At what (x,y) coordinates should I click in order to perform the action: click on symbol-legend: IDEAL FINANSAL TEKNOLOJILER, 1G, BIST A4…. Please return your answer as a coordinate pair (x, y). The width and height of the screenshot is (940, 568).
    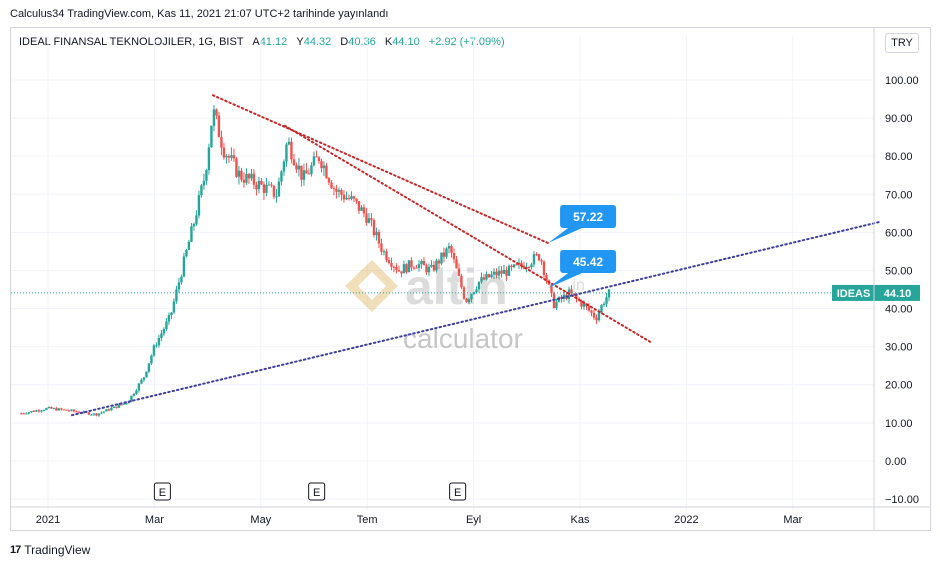
    Looking at the image, I should click on (262, 42).